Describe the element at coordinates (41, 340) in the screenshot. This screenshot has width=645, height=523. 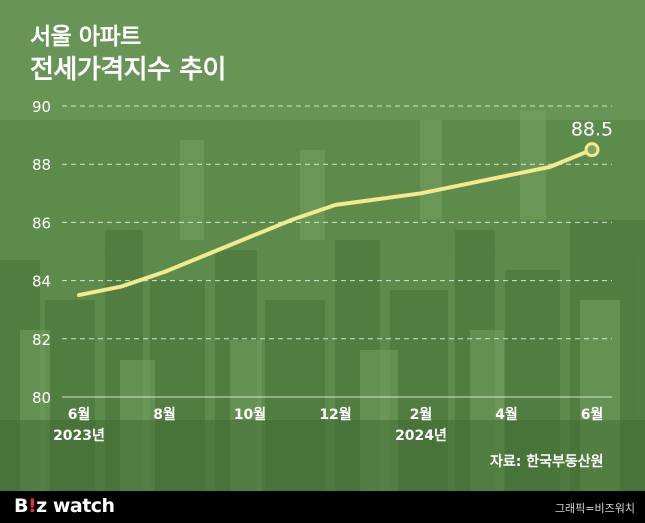
I see `y-tick-label: 82` at that location.